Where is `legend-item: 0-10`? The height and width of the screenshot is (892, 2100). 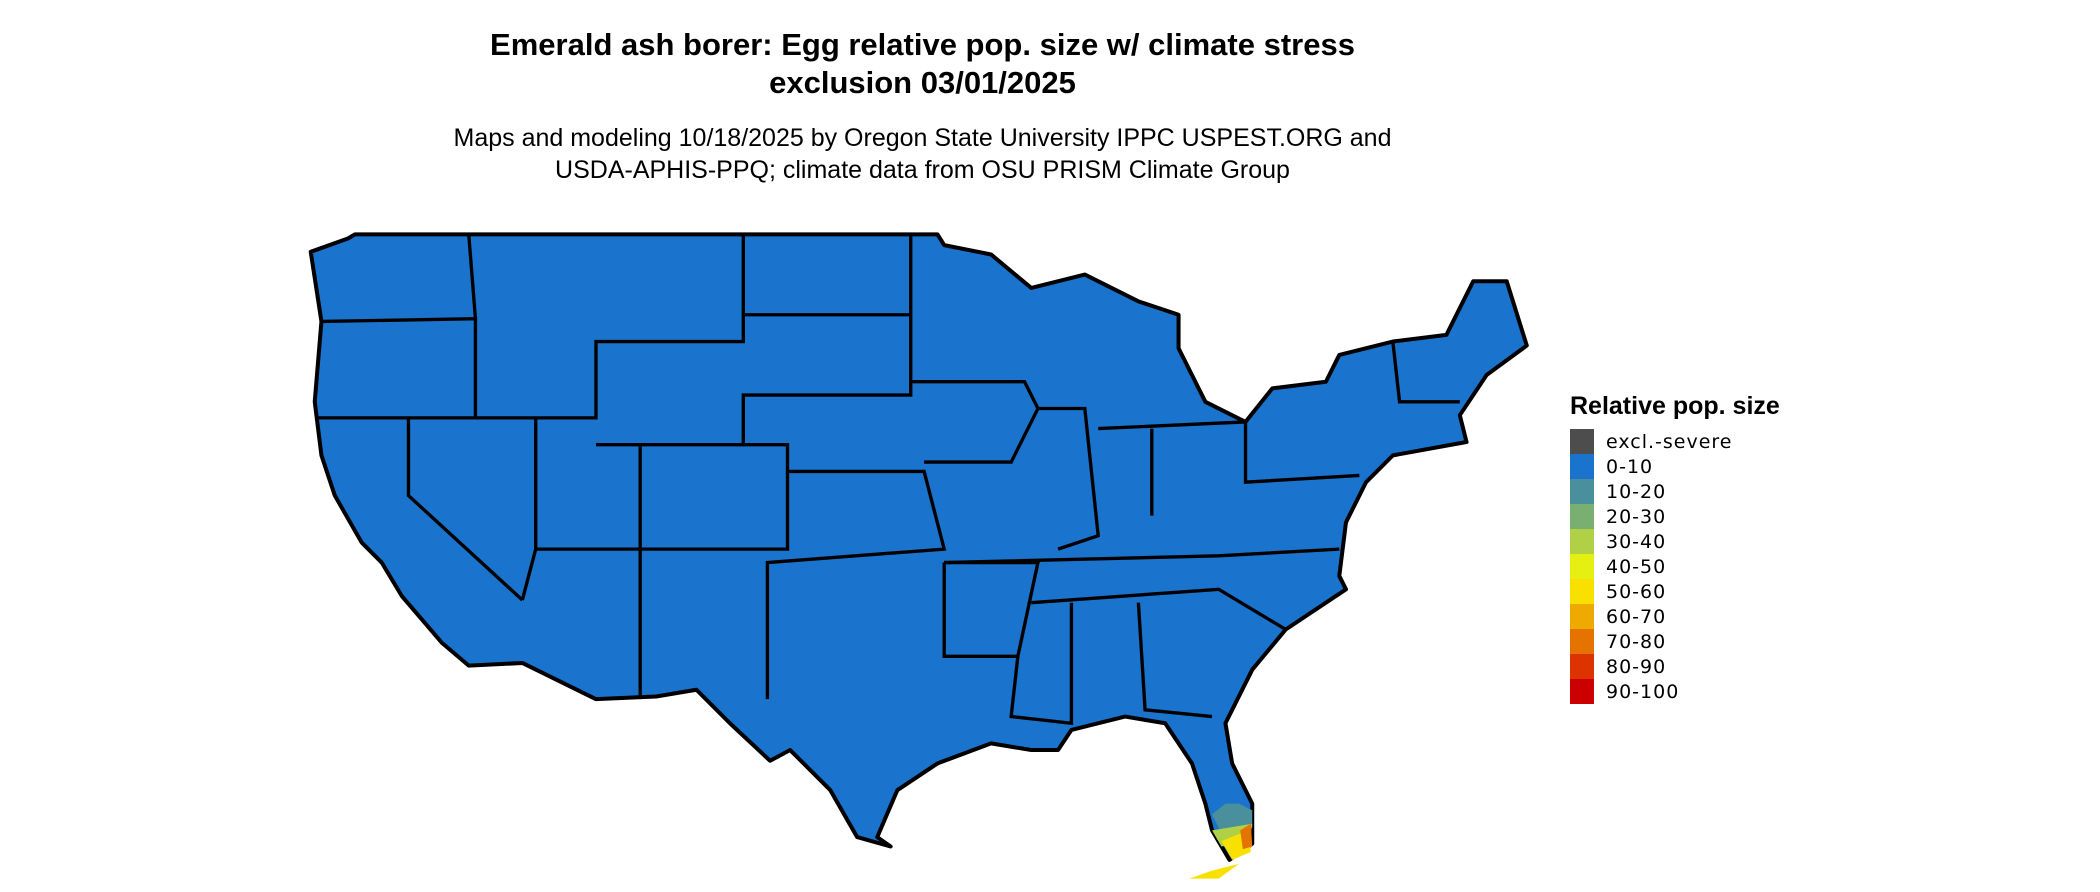 legend-item: 0-10 is located at coordinates (1675, 466).